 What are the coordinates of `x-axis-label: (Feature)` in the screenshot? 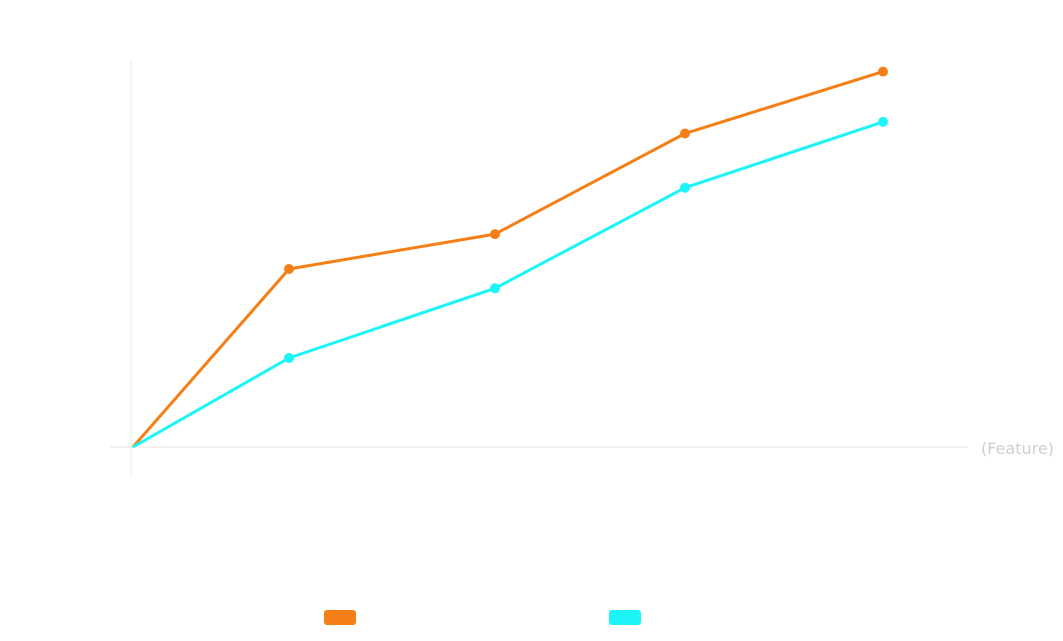 It's located at (1017, 448).